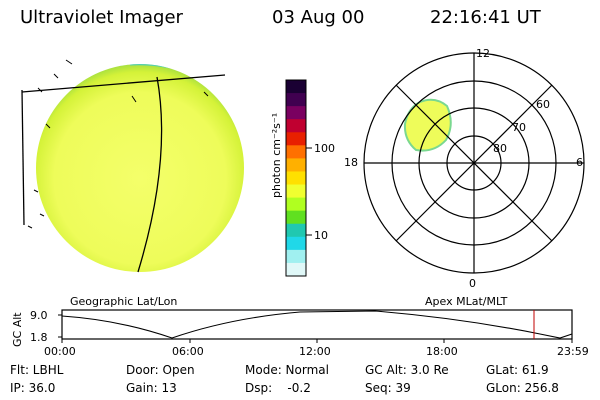 This screenshot has height=400, width=600. I want to click on alt-tick-1-8: 1.8, so click(39, 337).